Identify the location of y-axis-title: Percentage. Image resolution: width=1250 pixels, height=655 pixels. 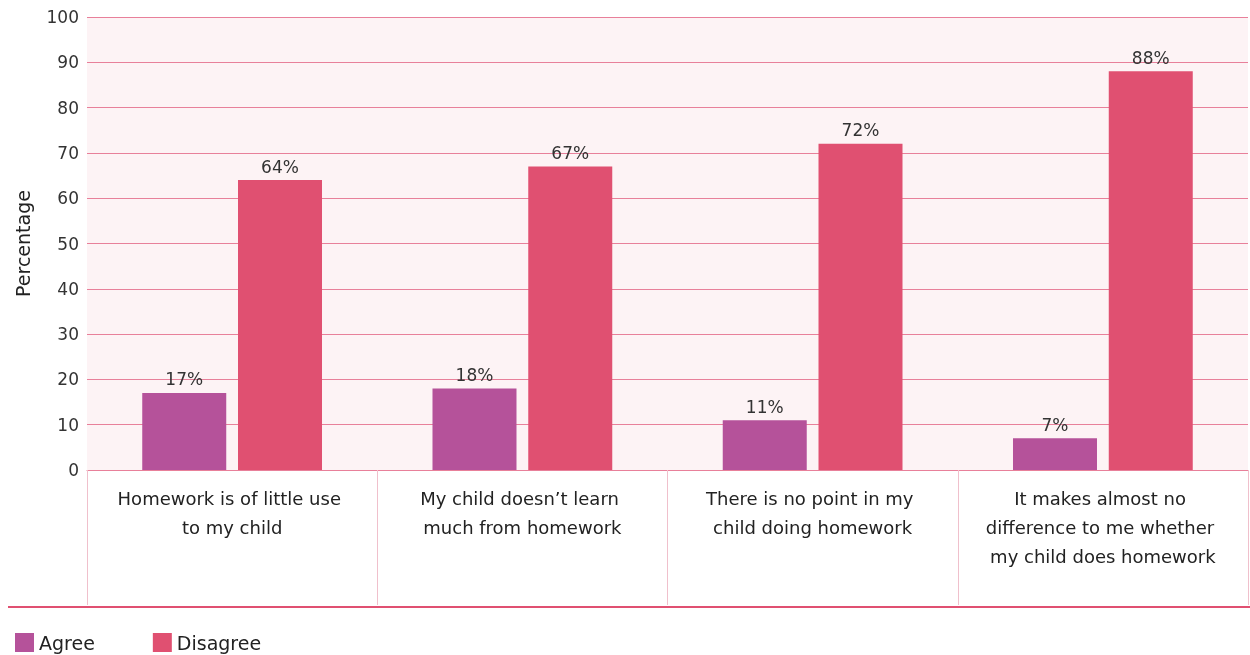
(22, 243).